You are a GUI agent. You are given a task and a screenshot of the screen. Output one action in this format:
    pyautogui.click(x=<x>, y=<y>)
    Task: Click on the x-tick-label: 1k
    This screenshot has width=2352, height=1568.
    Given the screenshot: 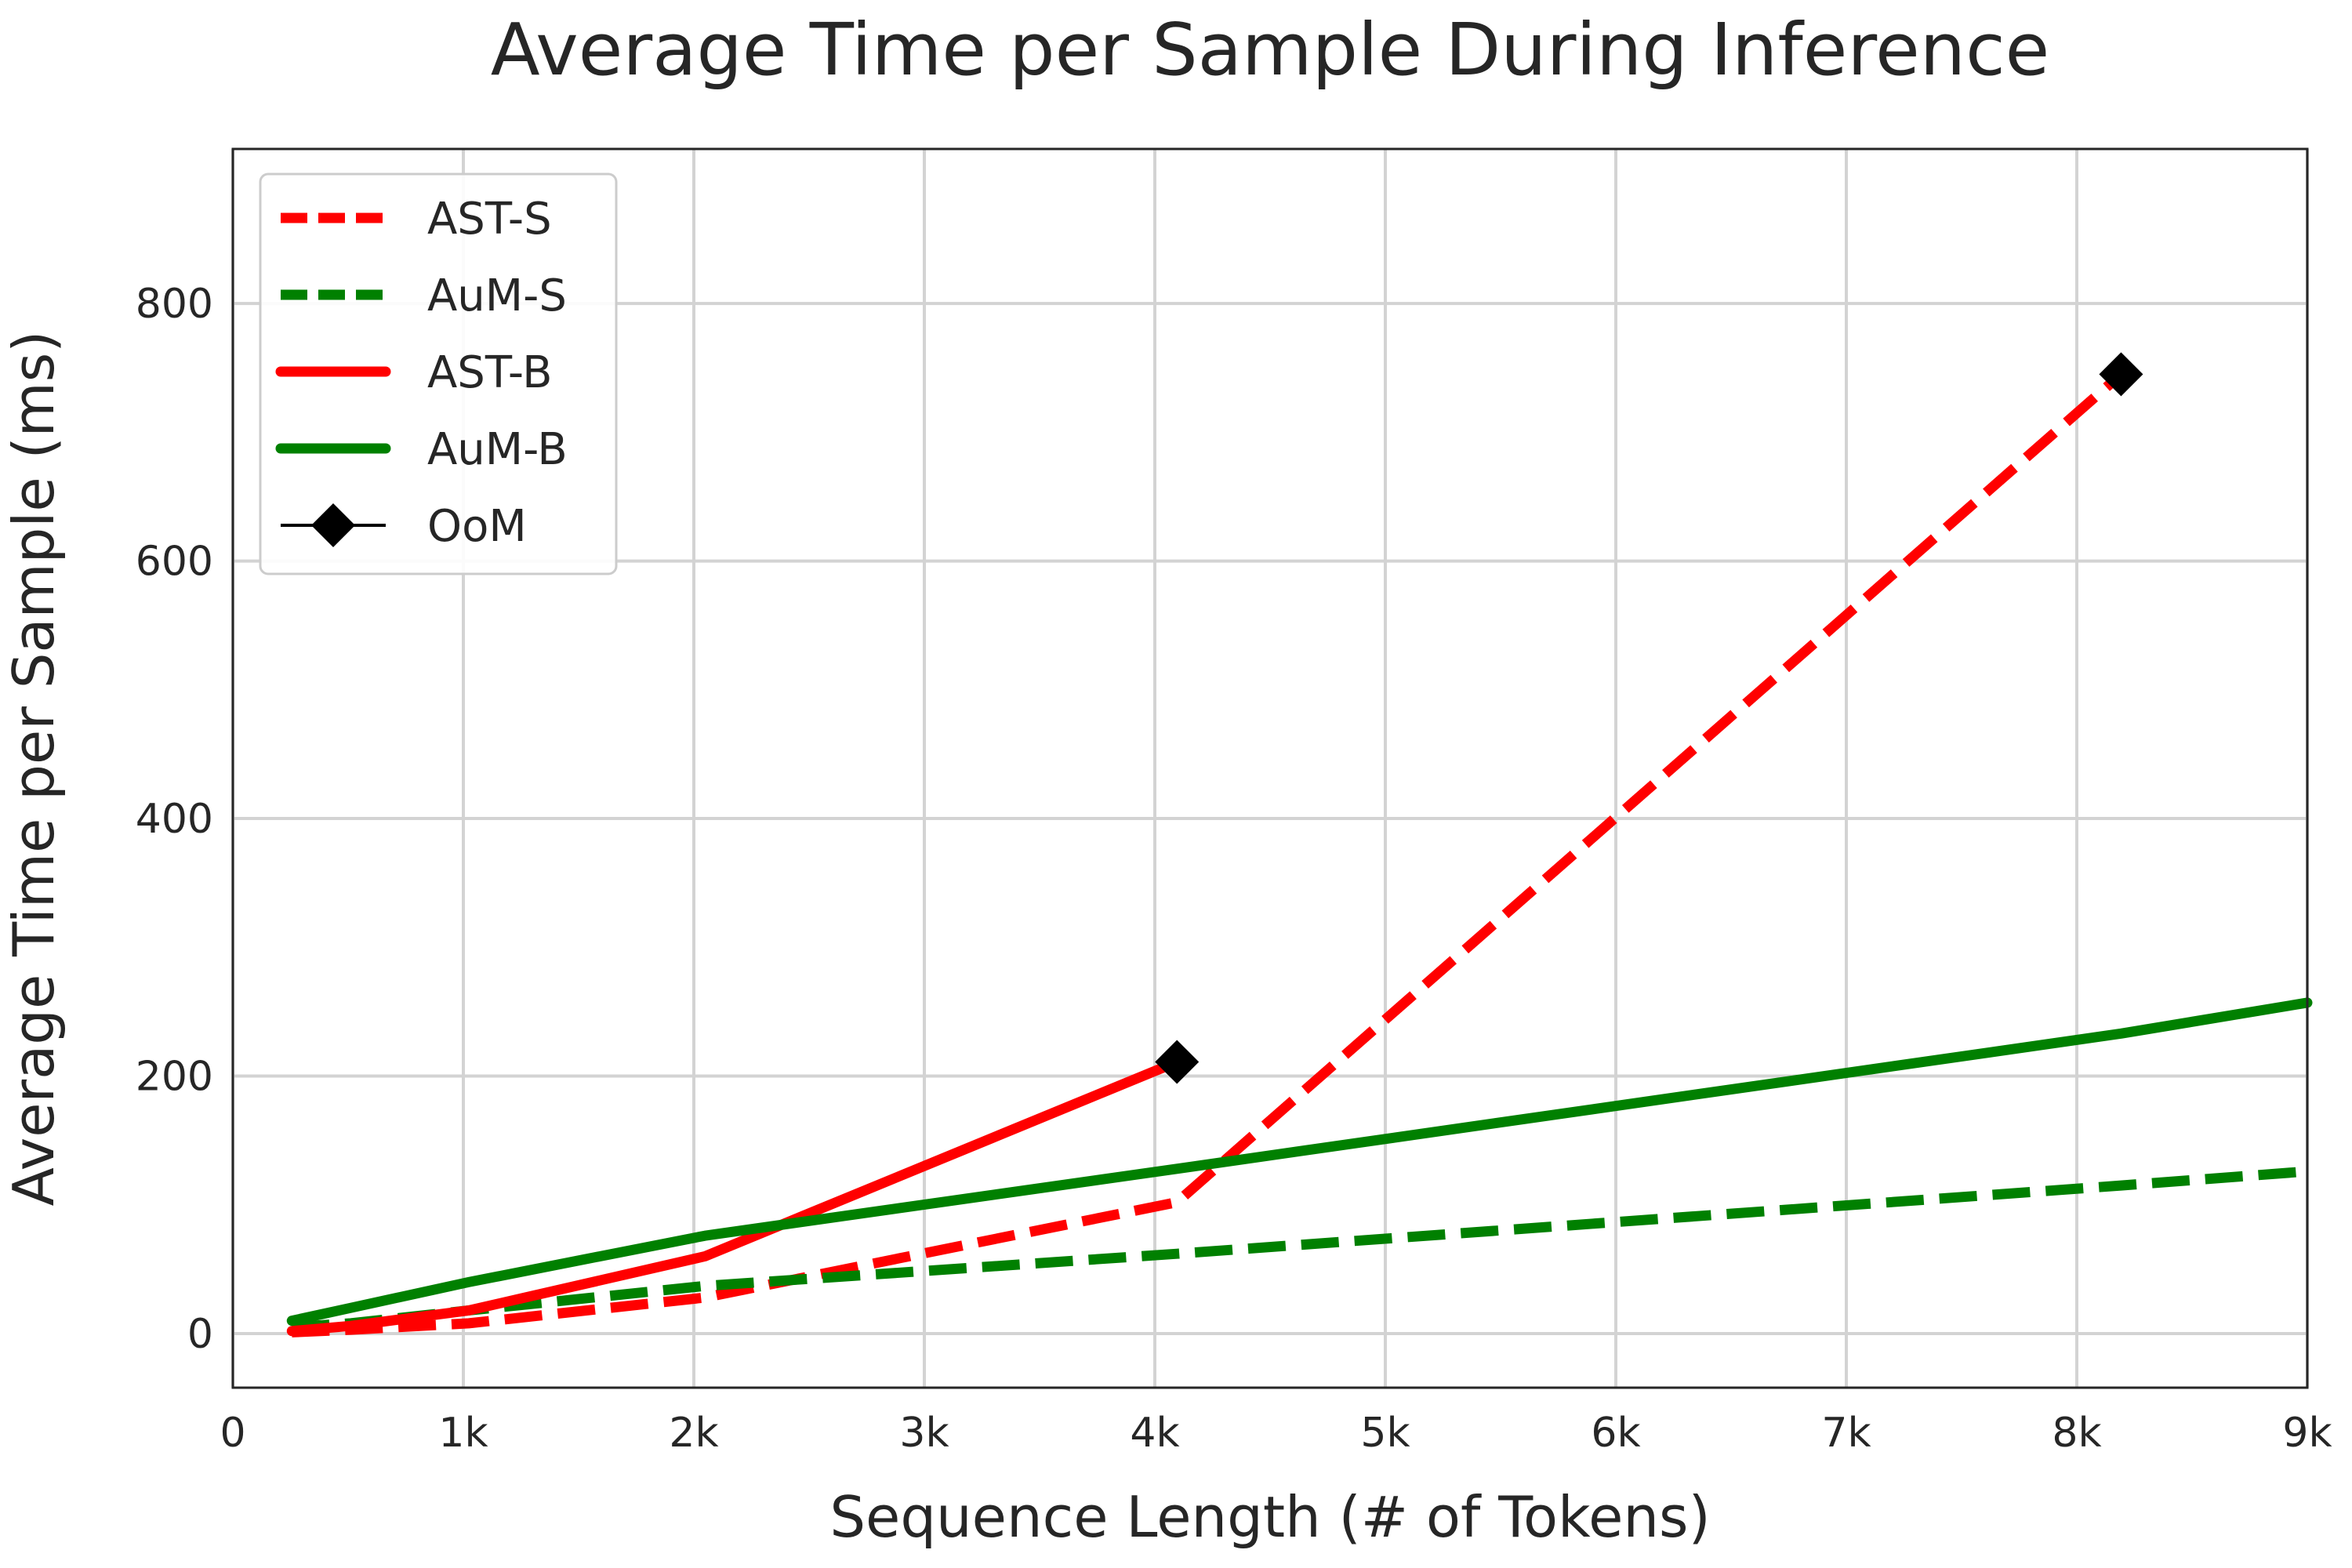 What is the action you would take?
    pyautogui.click(x=463, y=1433)
    